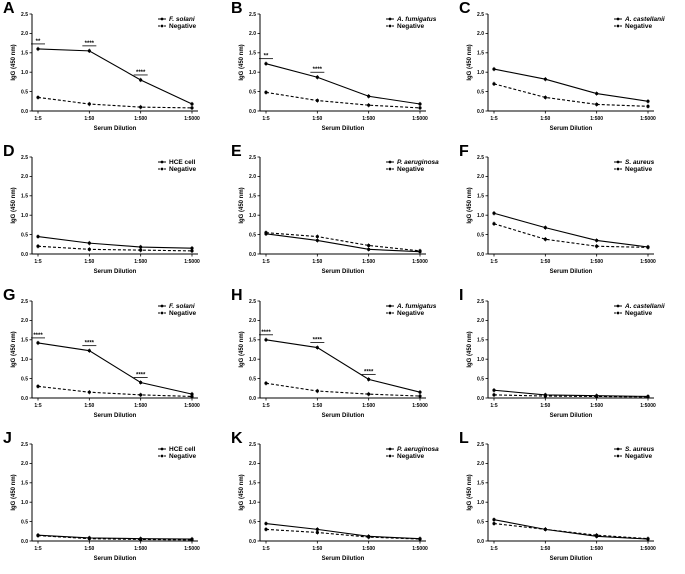 The image size is (685, 574). What do you see at coordinates (416, 306) in the screenshot?
I see `legend-label: A. fumigatus` at bounding box center [416, 306].